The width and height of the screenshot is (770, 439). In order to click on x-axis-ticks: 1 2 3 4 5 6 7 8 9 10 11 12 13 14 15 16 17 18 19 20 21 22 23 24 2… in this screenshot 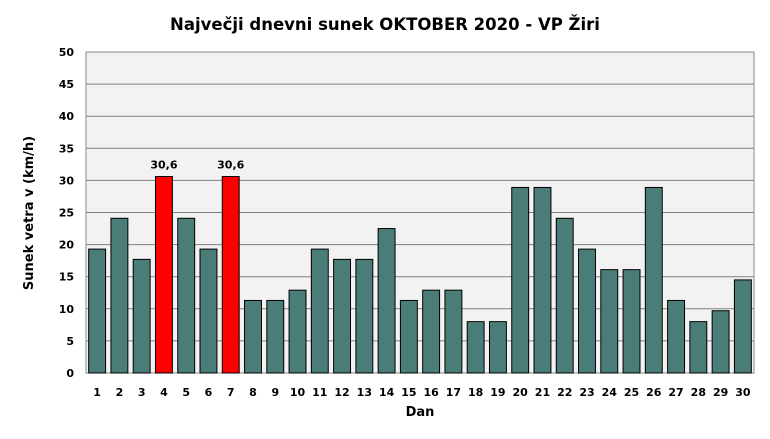, I will do `click(422, 392)`.